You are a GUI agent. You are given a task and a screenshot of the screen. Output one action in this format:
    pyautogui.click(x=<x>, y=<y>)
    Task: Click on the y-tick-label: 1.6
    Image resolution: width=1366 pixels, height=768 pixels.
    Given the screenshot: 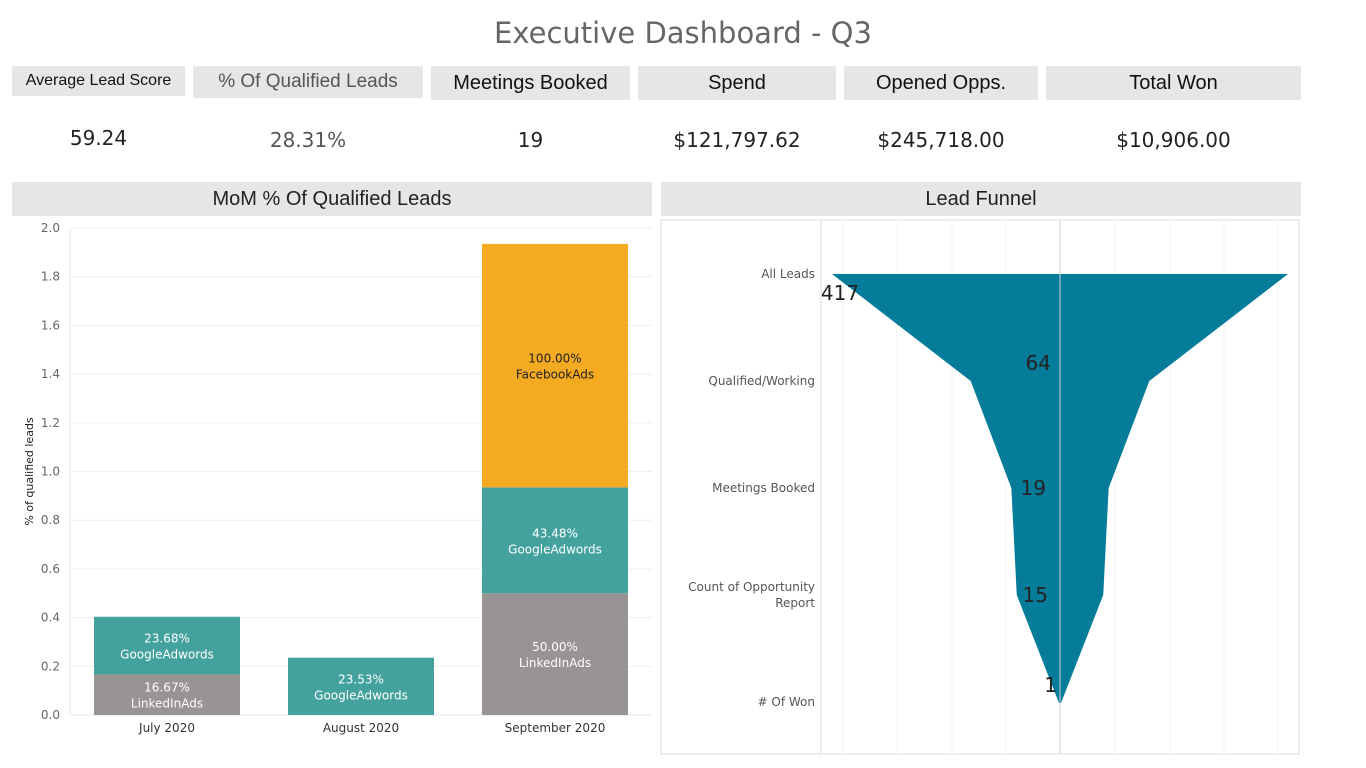 What is the action you would take?
    pyautogui.click(x=50, y=325)
    